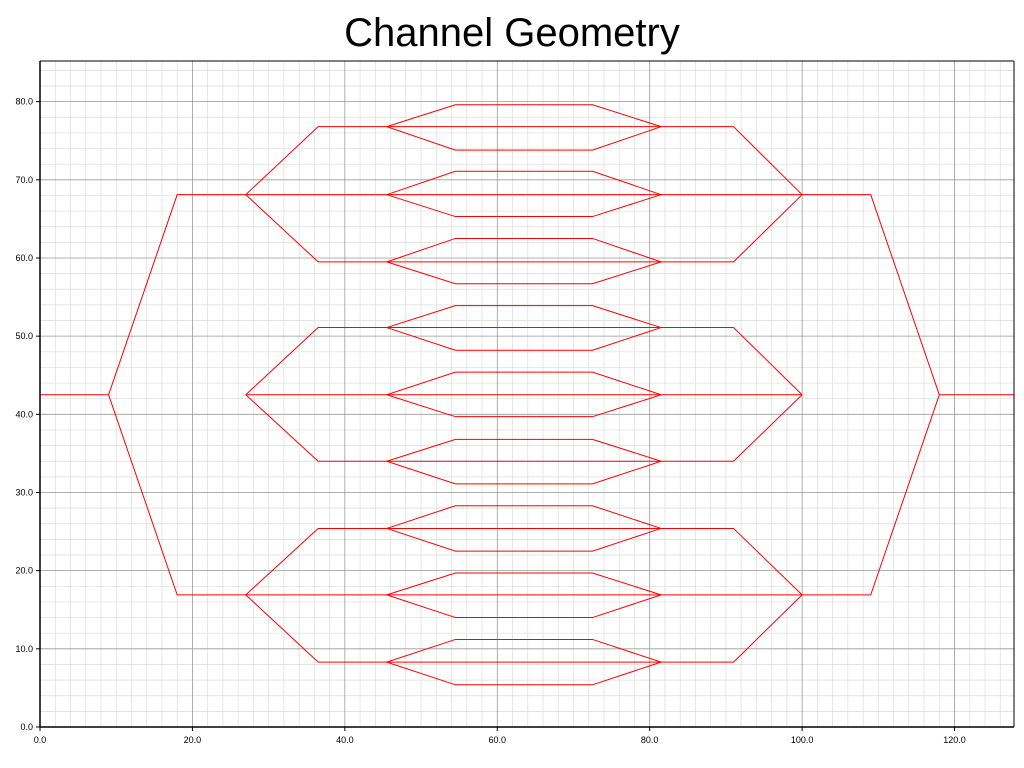  Describe the element at coordinates (24, 492) in the screenshot. I see `y-tick-label: 30.0` at that location.